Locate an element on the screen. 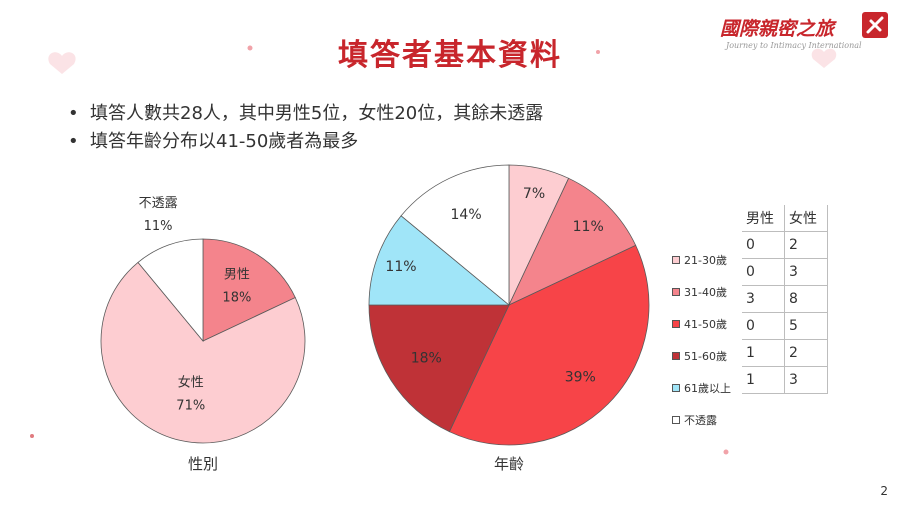 This screenshot has width=900, height=506. legend-item: 不透露 is located at coordinates (701, 420).